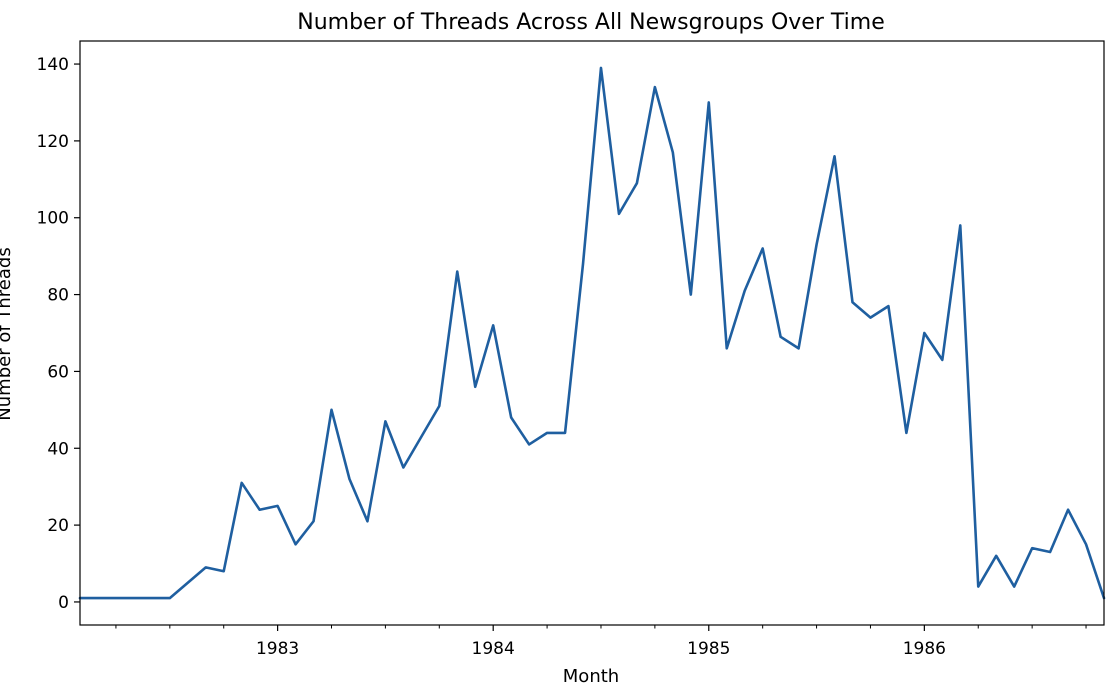 This screenshot has height=696, width=1120. Describe the element at coordinates (53, 142) in the screenshot. I see `y-tick-label: 120` at that location.